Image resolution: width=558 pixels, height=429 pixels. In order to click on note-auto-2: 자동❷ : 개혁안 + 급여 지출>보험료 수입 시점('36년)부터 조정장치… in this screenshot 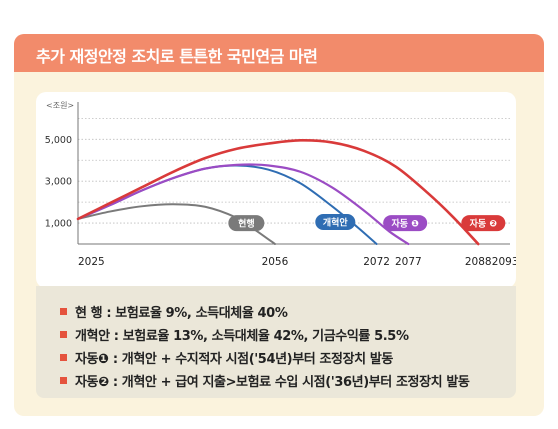, I will do `click(265, 380)`.